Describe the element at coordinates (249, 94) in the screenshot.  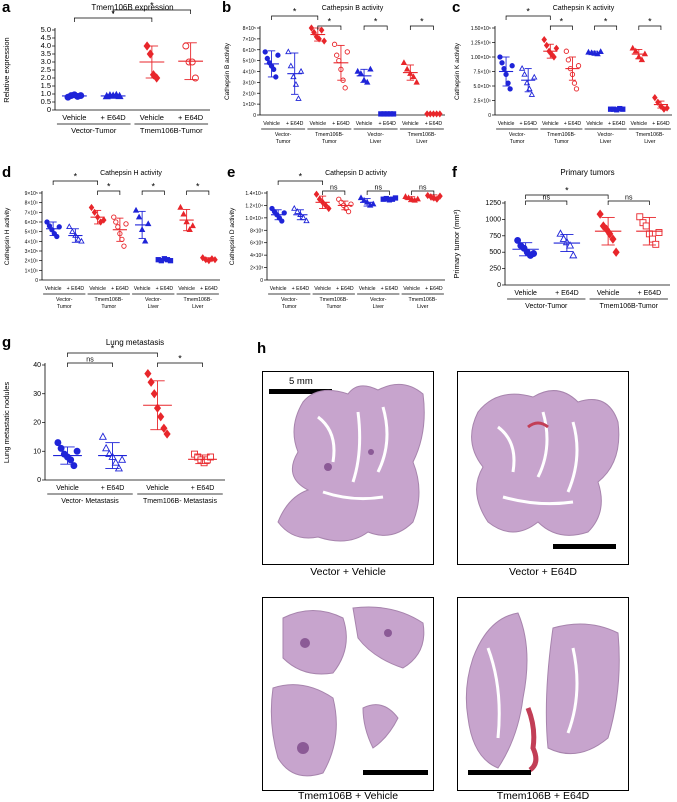
I see `y-tick-label: 2×10⁵` at that location.